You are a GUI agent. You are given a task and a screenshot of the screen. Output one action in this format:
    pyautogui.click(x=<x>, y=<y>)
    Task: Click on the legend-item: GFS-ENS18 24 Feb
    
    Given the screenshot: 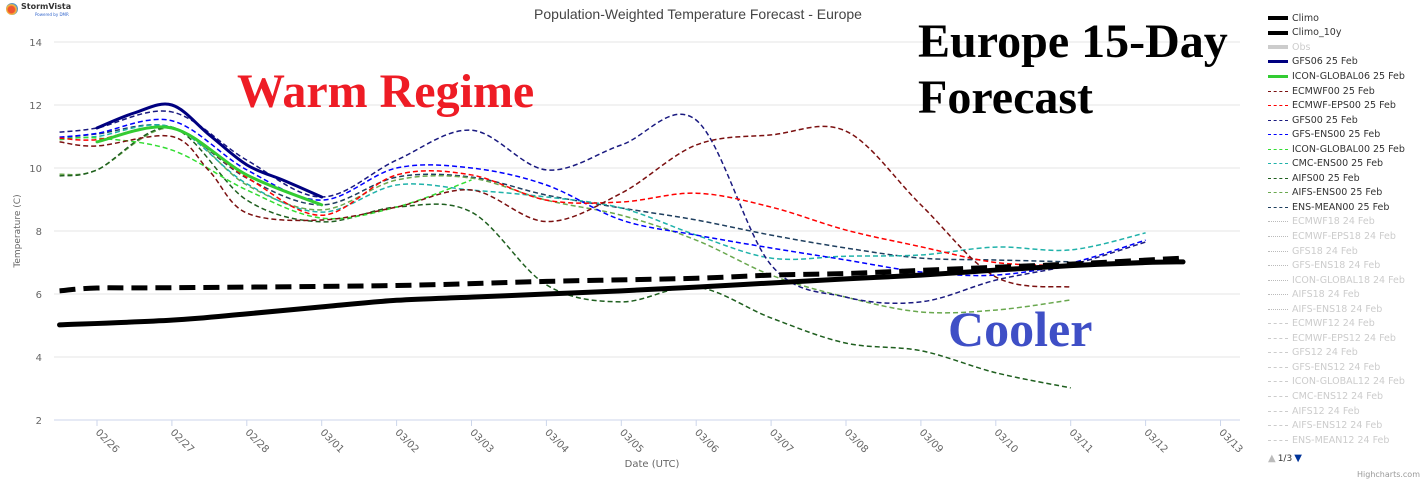 What is the action you would take?
    pyautogui.click(x=1336, y=265)
    